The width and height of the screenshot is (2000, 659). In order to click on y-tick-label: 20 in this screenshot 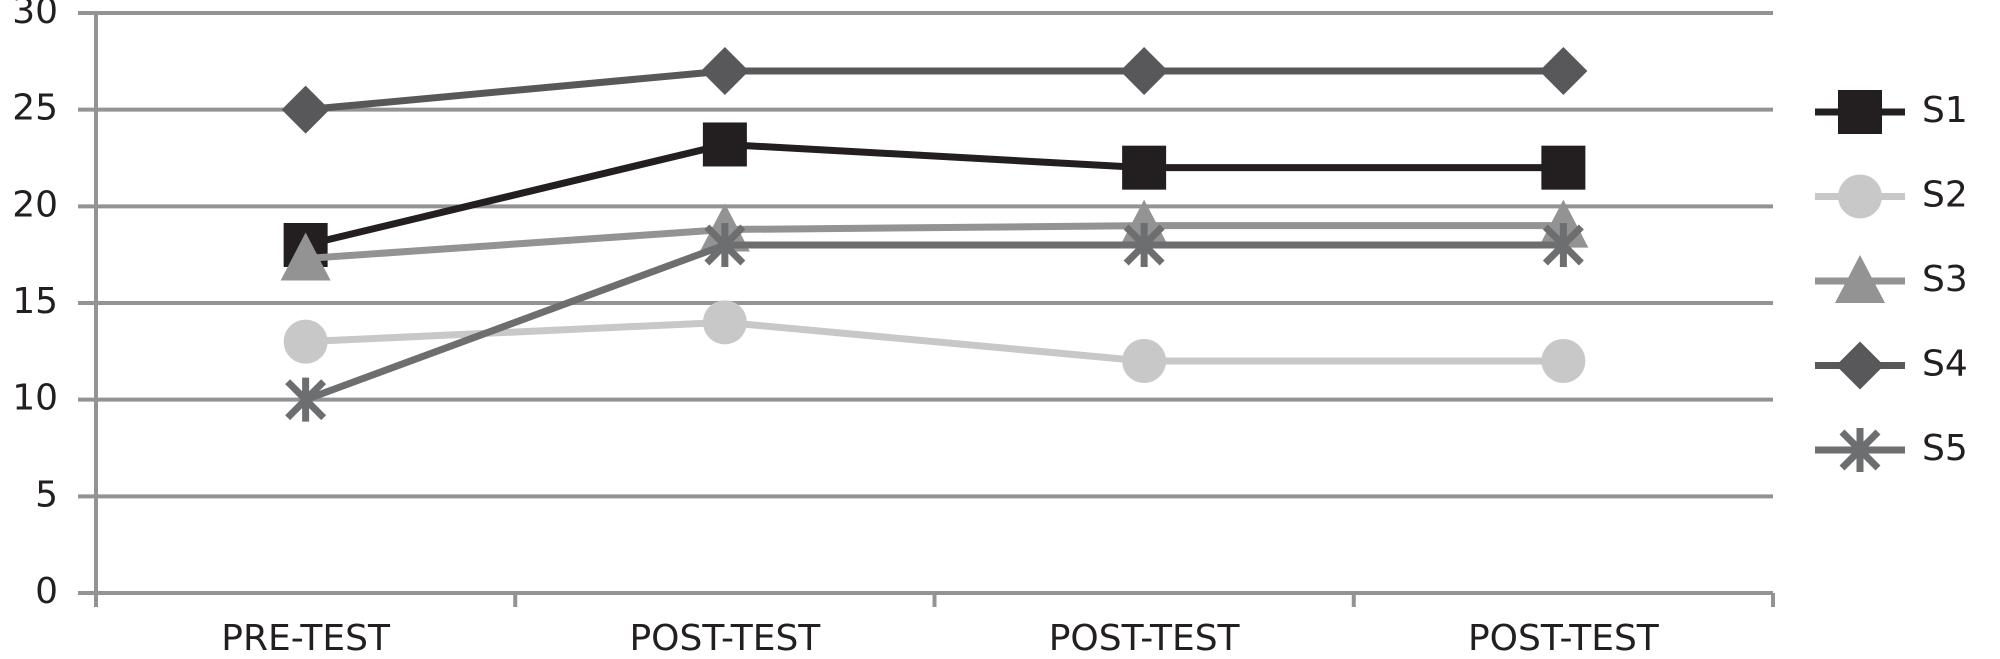, I will do `click(35, 204)`.